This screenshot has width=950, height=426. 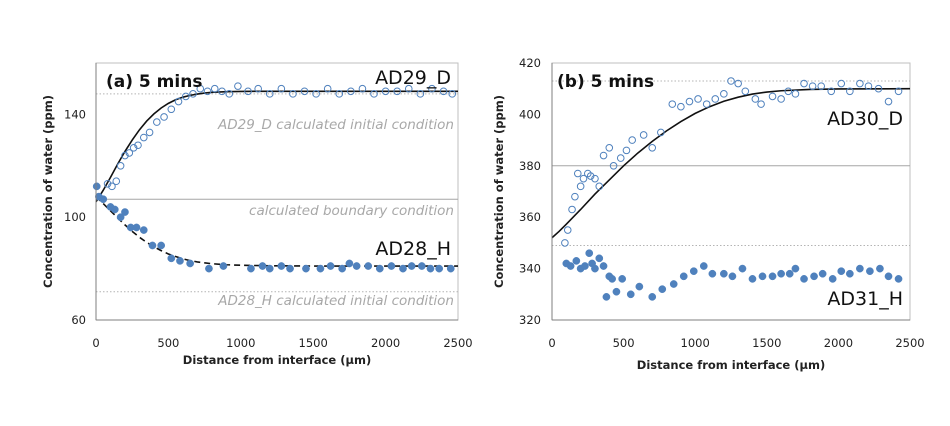 I want to click on panel-a-title: (a) 5 mins, so click(x=154, y=82).